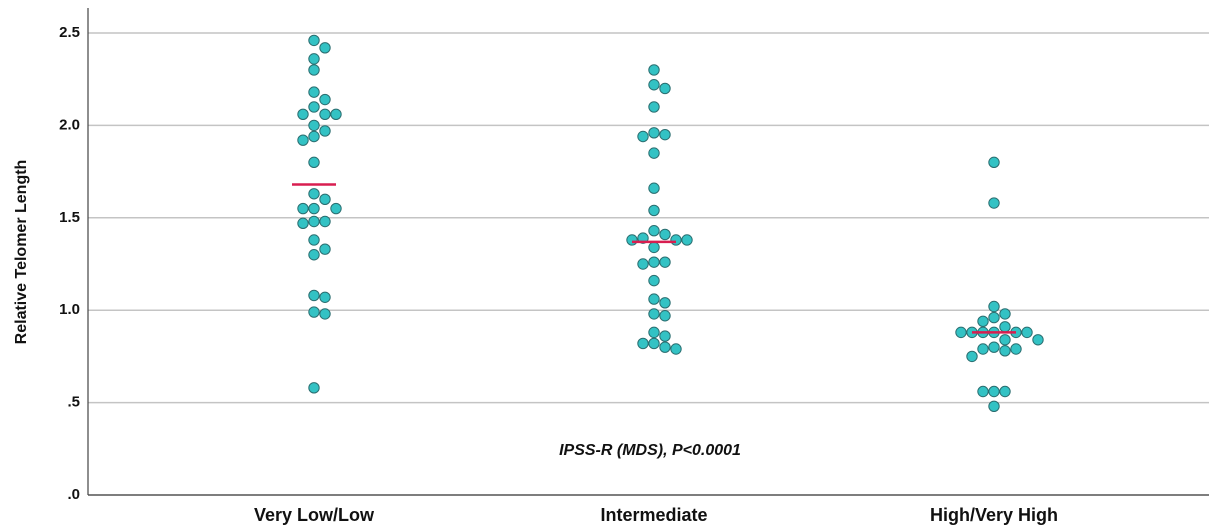 The width and height of the screenshot is (1209, 529). What do you see at coordinates (69, 217) in the screenshot?
I see `y-tick-label: 1.5` at bounding box center [69, 217].